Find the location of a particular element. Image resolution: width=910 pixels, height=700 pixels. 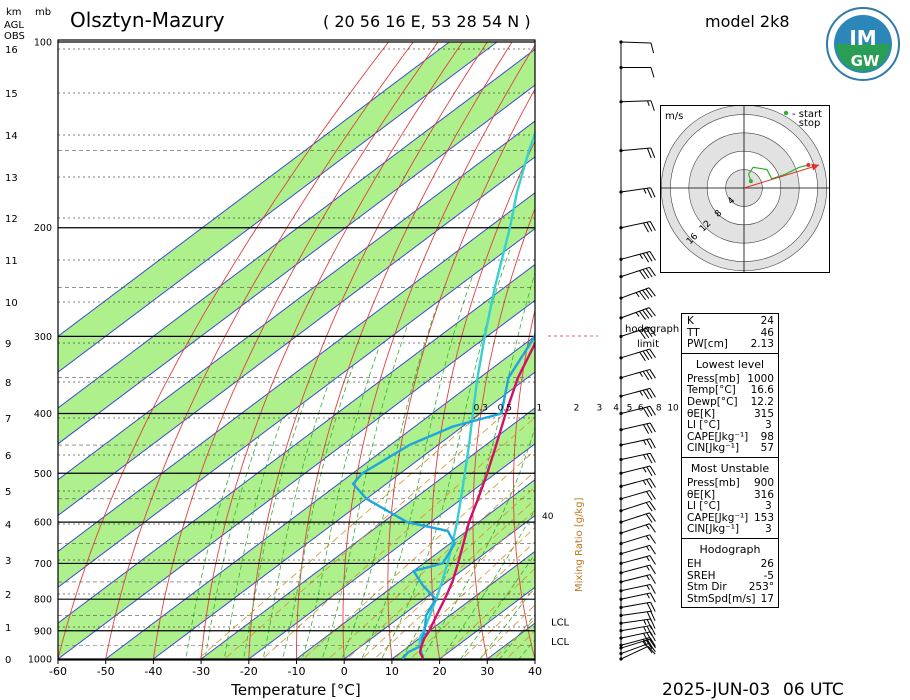

km-tick-label: 1 is located at coordinates (8, 628).